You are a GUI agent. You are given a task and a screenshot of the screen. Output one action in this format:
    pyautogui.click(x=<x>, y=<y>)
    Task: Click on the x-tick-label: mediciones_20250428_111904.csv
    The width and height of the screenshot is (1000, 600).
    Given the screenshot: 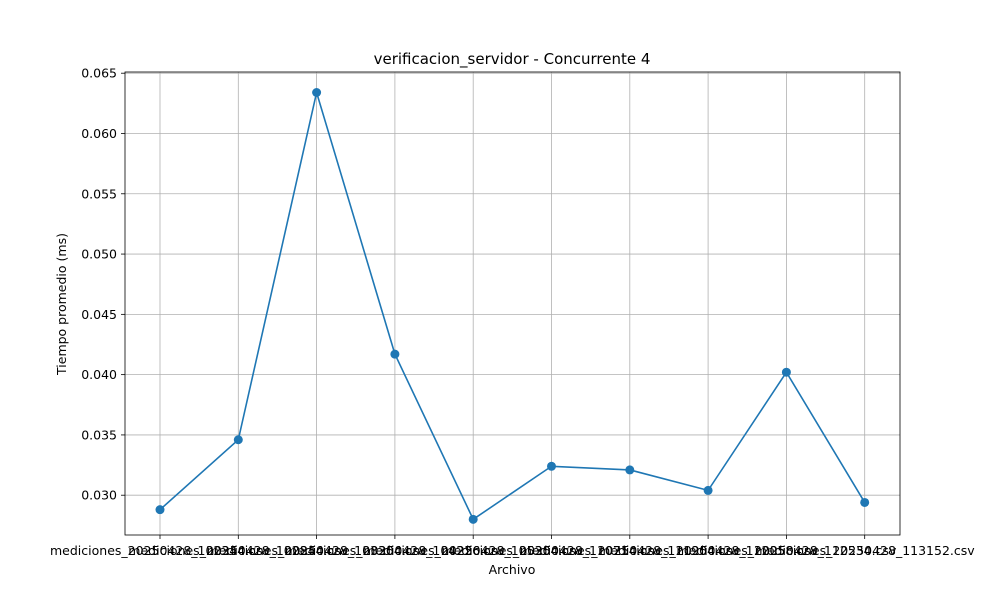 What is the action you would take?
    pyautogui.click(x=630, y=550)
    